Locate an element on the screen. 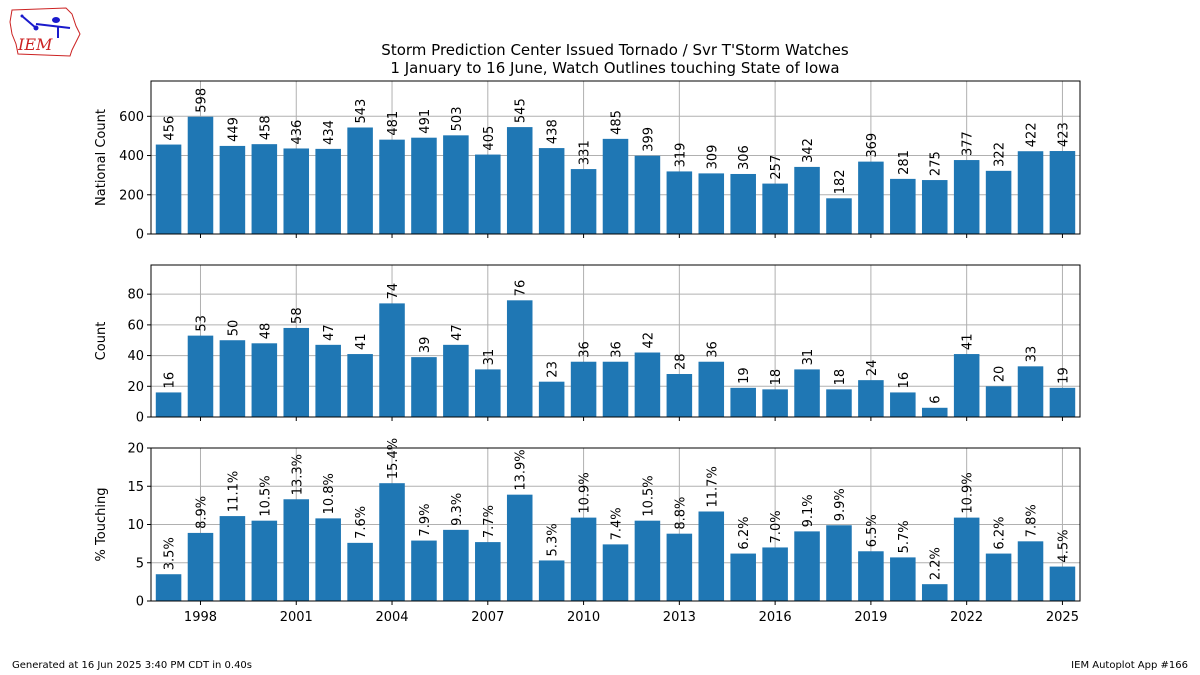  y-tick-label: 20 is located at coordinates (135, 449).